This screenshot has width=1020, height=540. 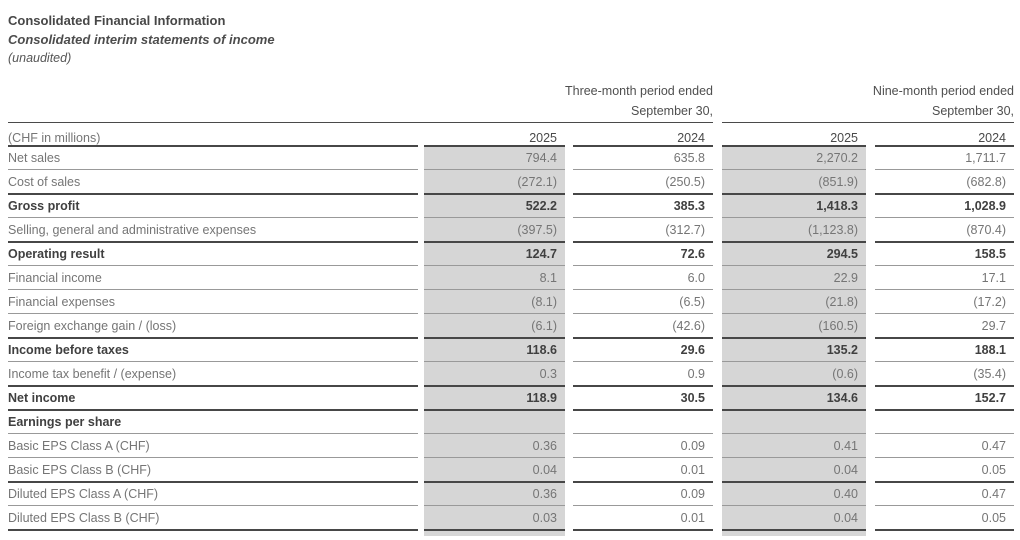 What do you see at coordinates (511, 134) in the screenshot?
I see `table-column-header-row: (CHF in millions) 2025 2024 2025 2024` at bounding box center [511, 134].